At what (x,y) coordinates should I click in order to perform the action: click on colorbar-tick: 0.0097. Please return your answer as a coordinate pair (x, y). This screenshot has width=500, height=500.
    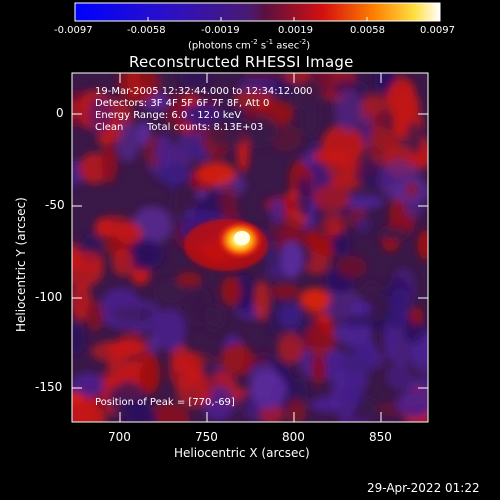
    Looking at the image, I should click on (437, 30).